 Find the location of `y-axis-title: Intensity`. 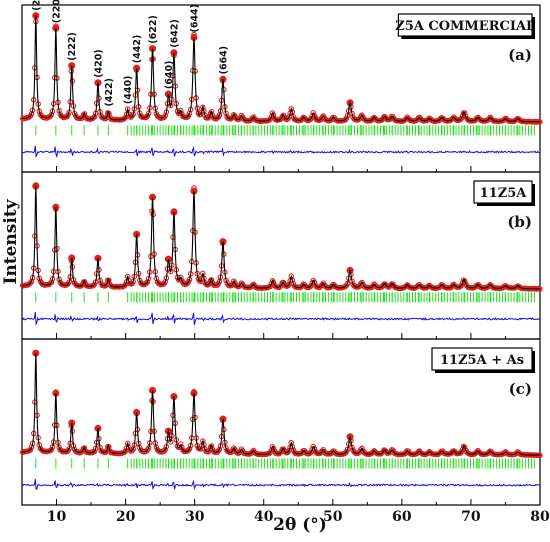

y-axis-title: Intensity is located at coordinates (11, 241).